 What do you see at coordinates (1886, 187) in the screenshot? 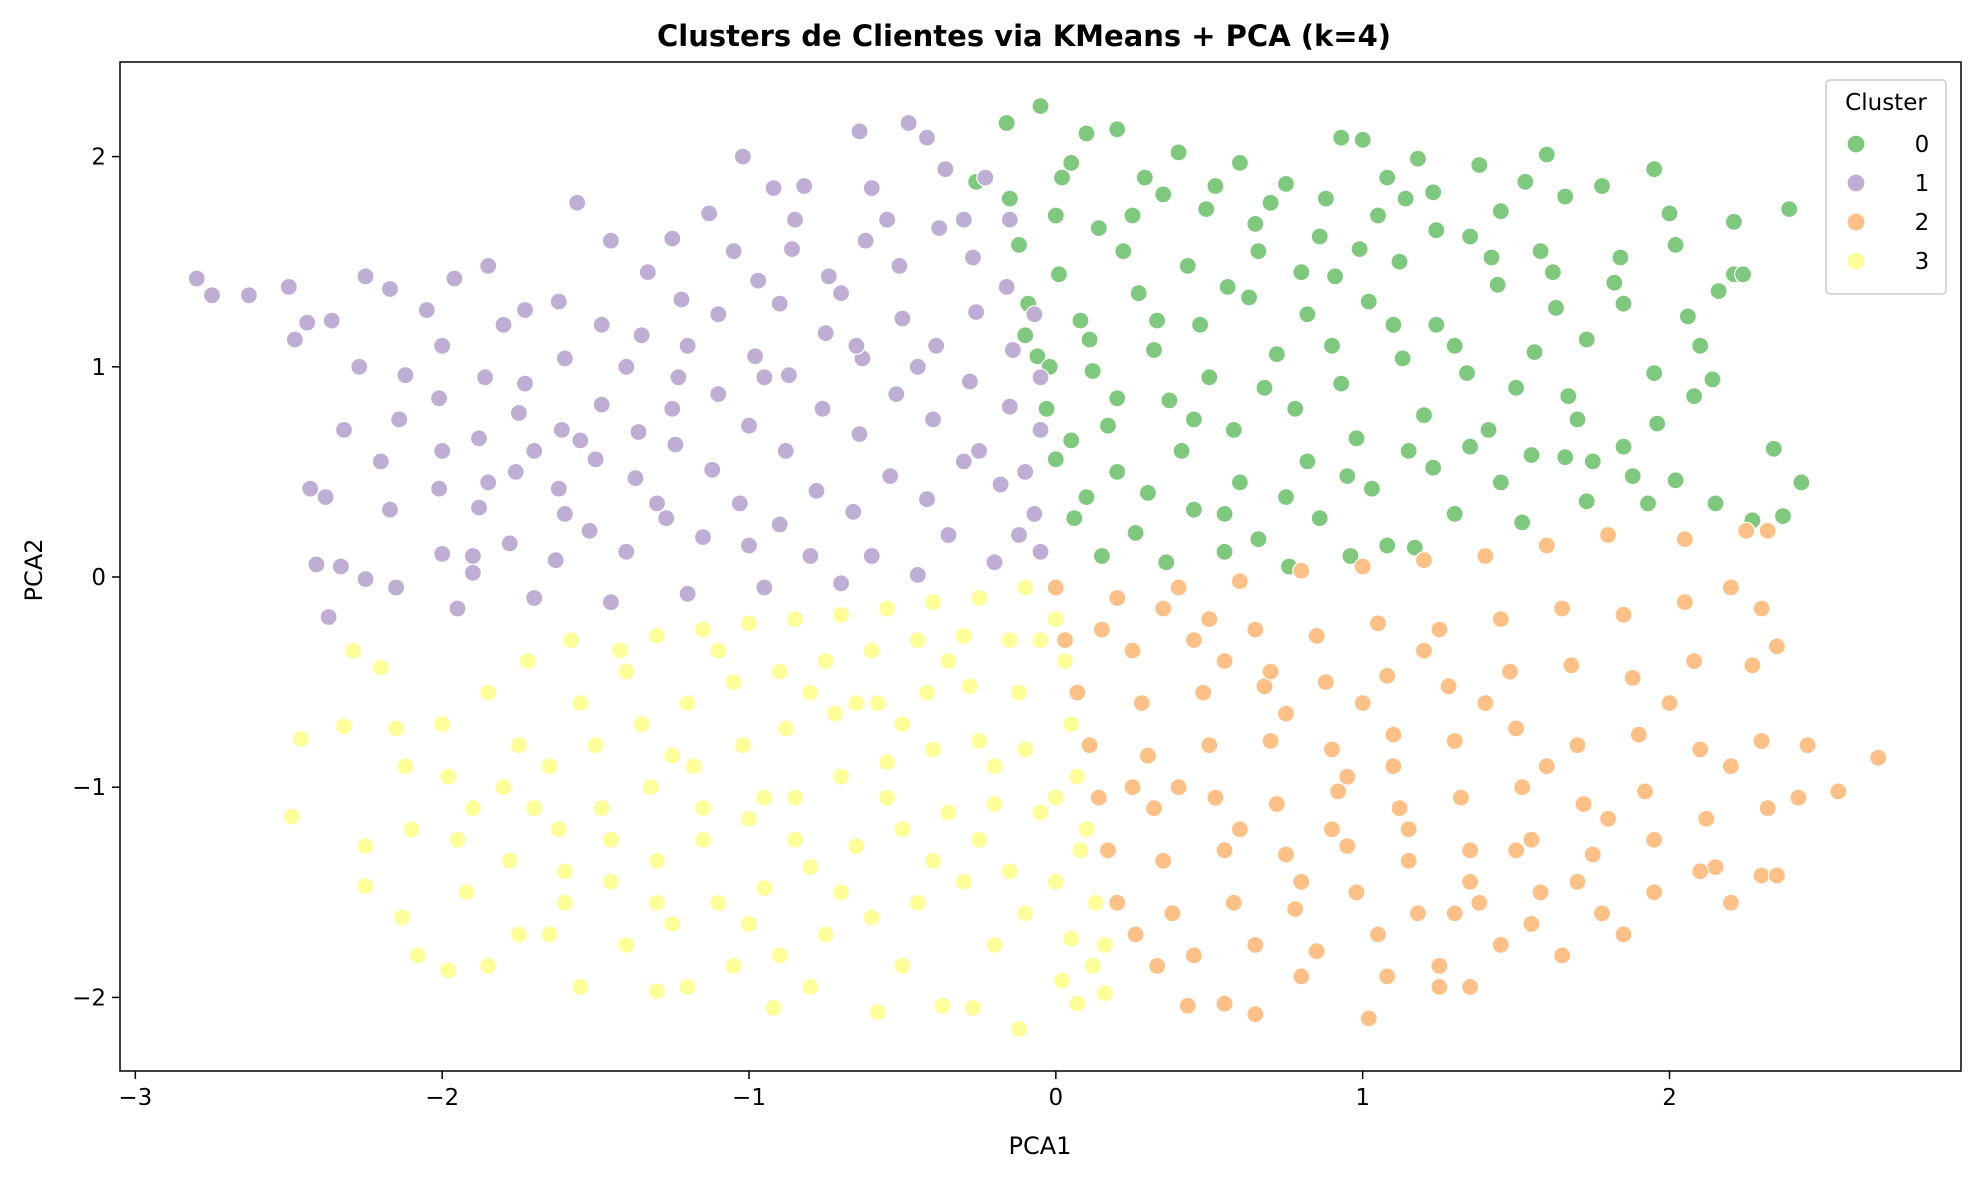
I see `legend: Cluster 0 1 2 3` at bounding box center [1886, 187].